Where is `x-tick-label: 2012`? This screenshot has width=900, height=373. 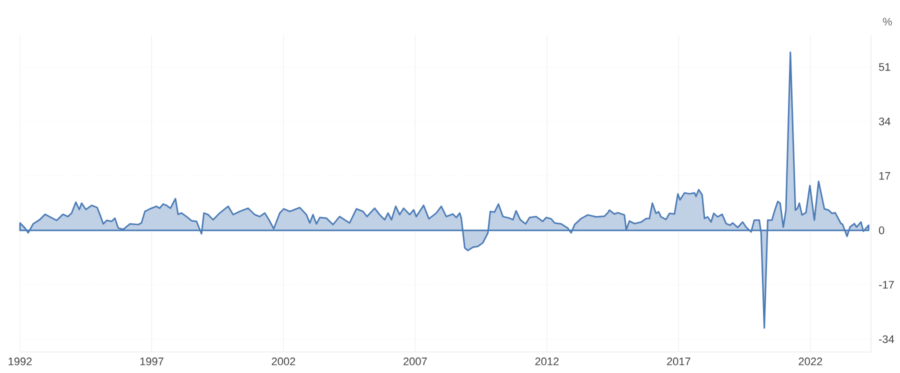
x-tick-label: 2012 is located at coordinates (547, 362).